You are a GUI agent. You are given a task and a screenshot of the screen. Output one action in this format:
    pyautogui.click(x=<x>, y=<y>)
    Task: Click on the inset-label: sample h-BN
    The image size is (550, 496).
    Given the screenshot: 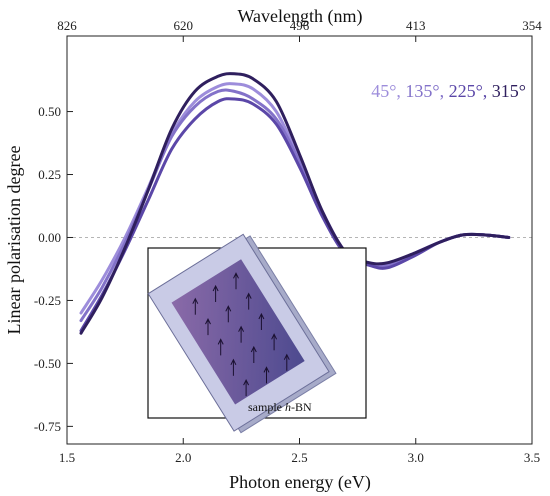 What is the action you would take?
    pyautogui.click(x=280, y=407)
    